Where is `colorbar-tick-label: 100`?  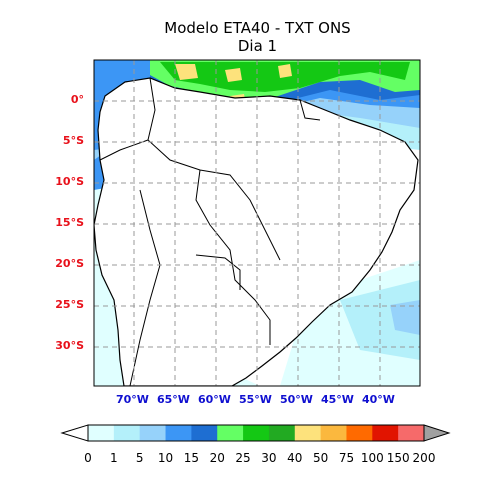 colorbar-tick-label: 100 is located at coordinates (372, 458).